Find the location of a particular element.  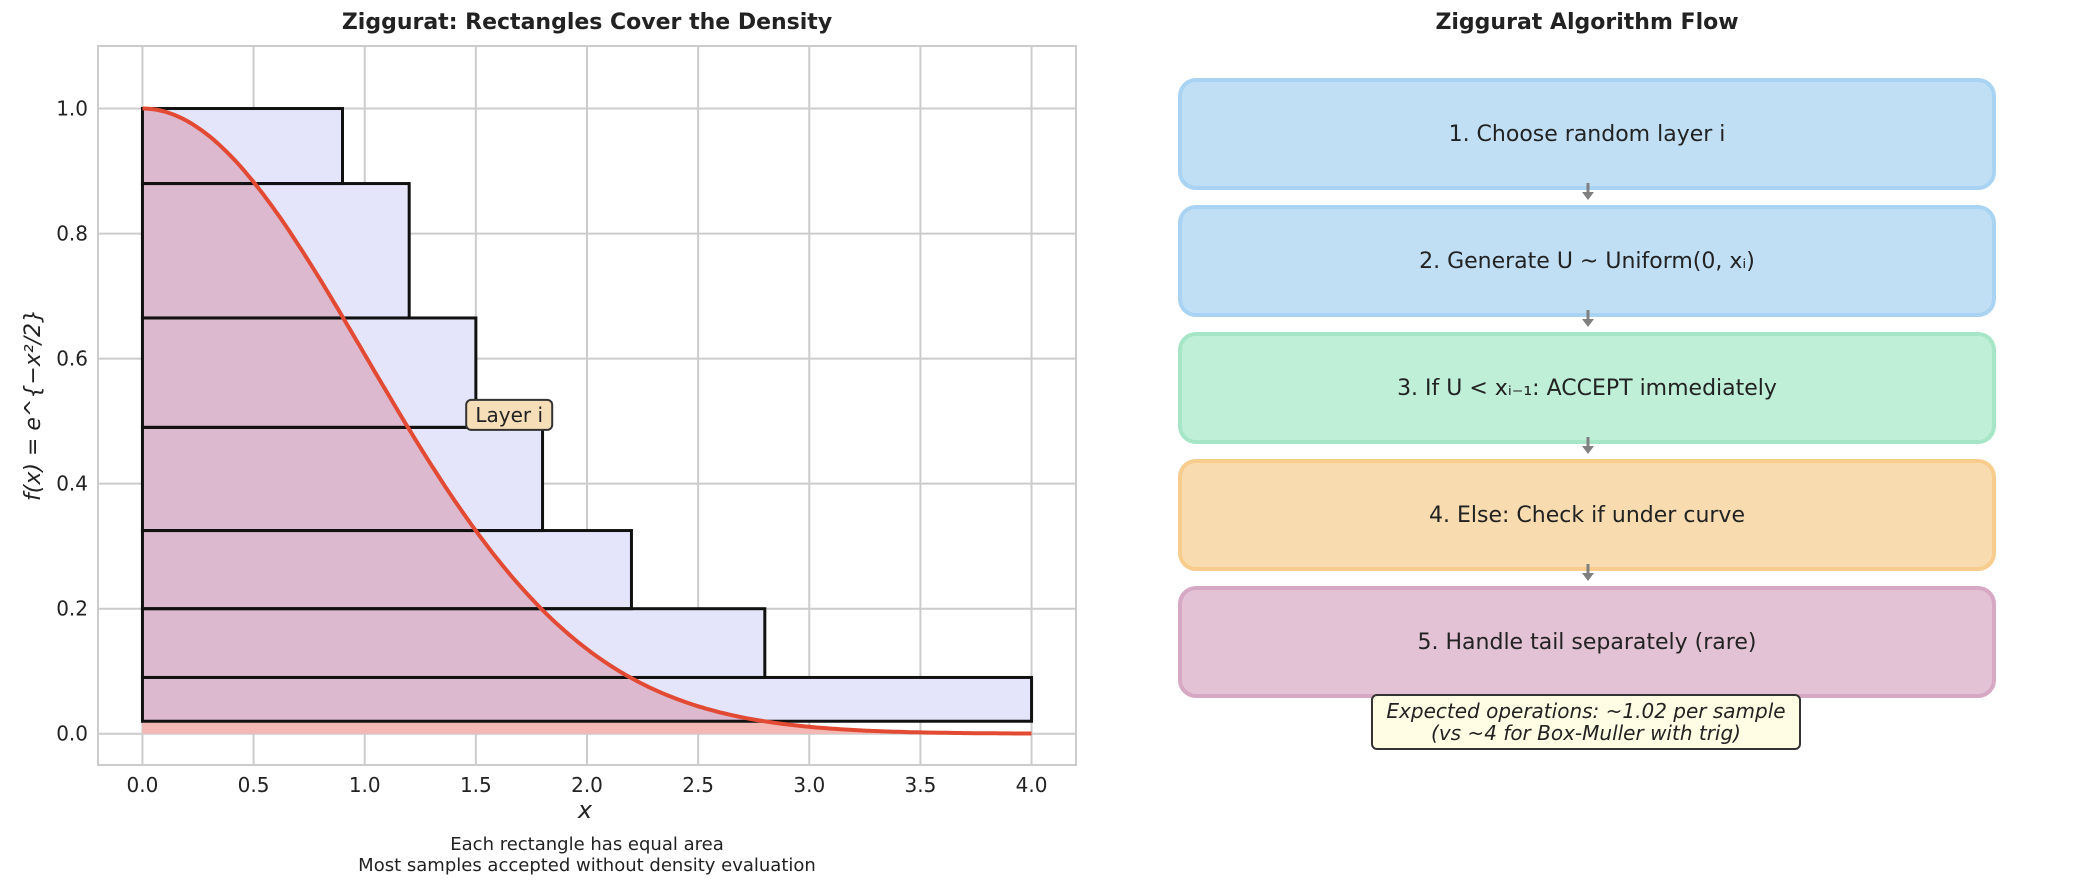

layer-annotation: Layer i is located at coordinates (509, 414).